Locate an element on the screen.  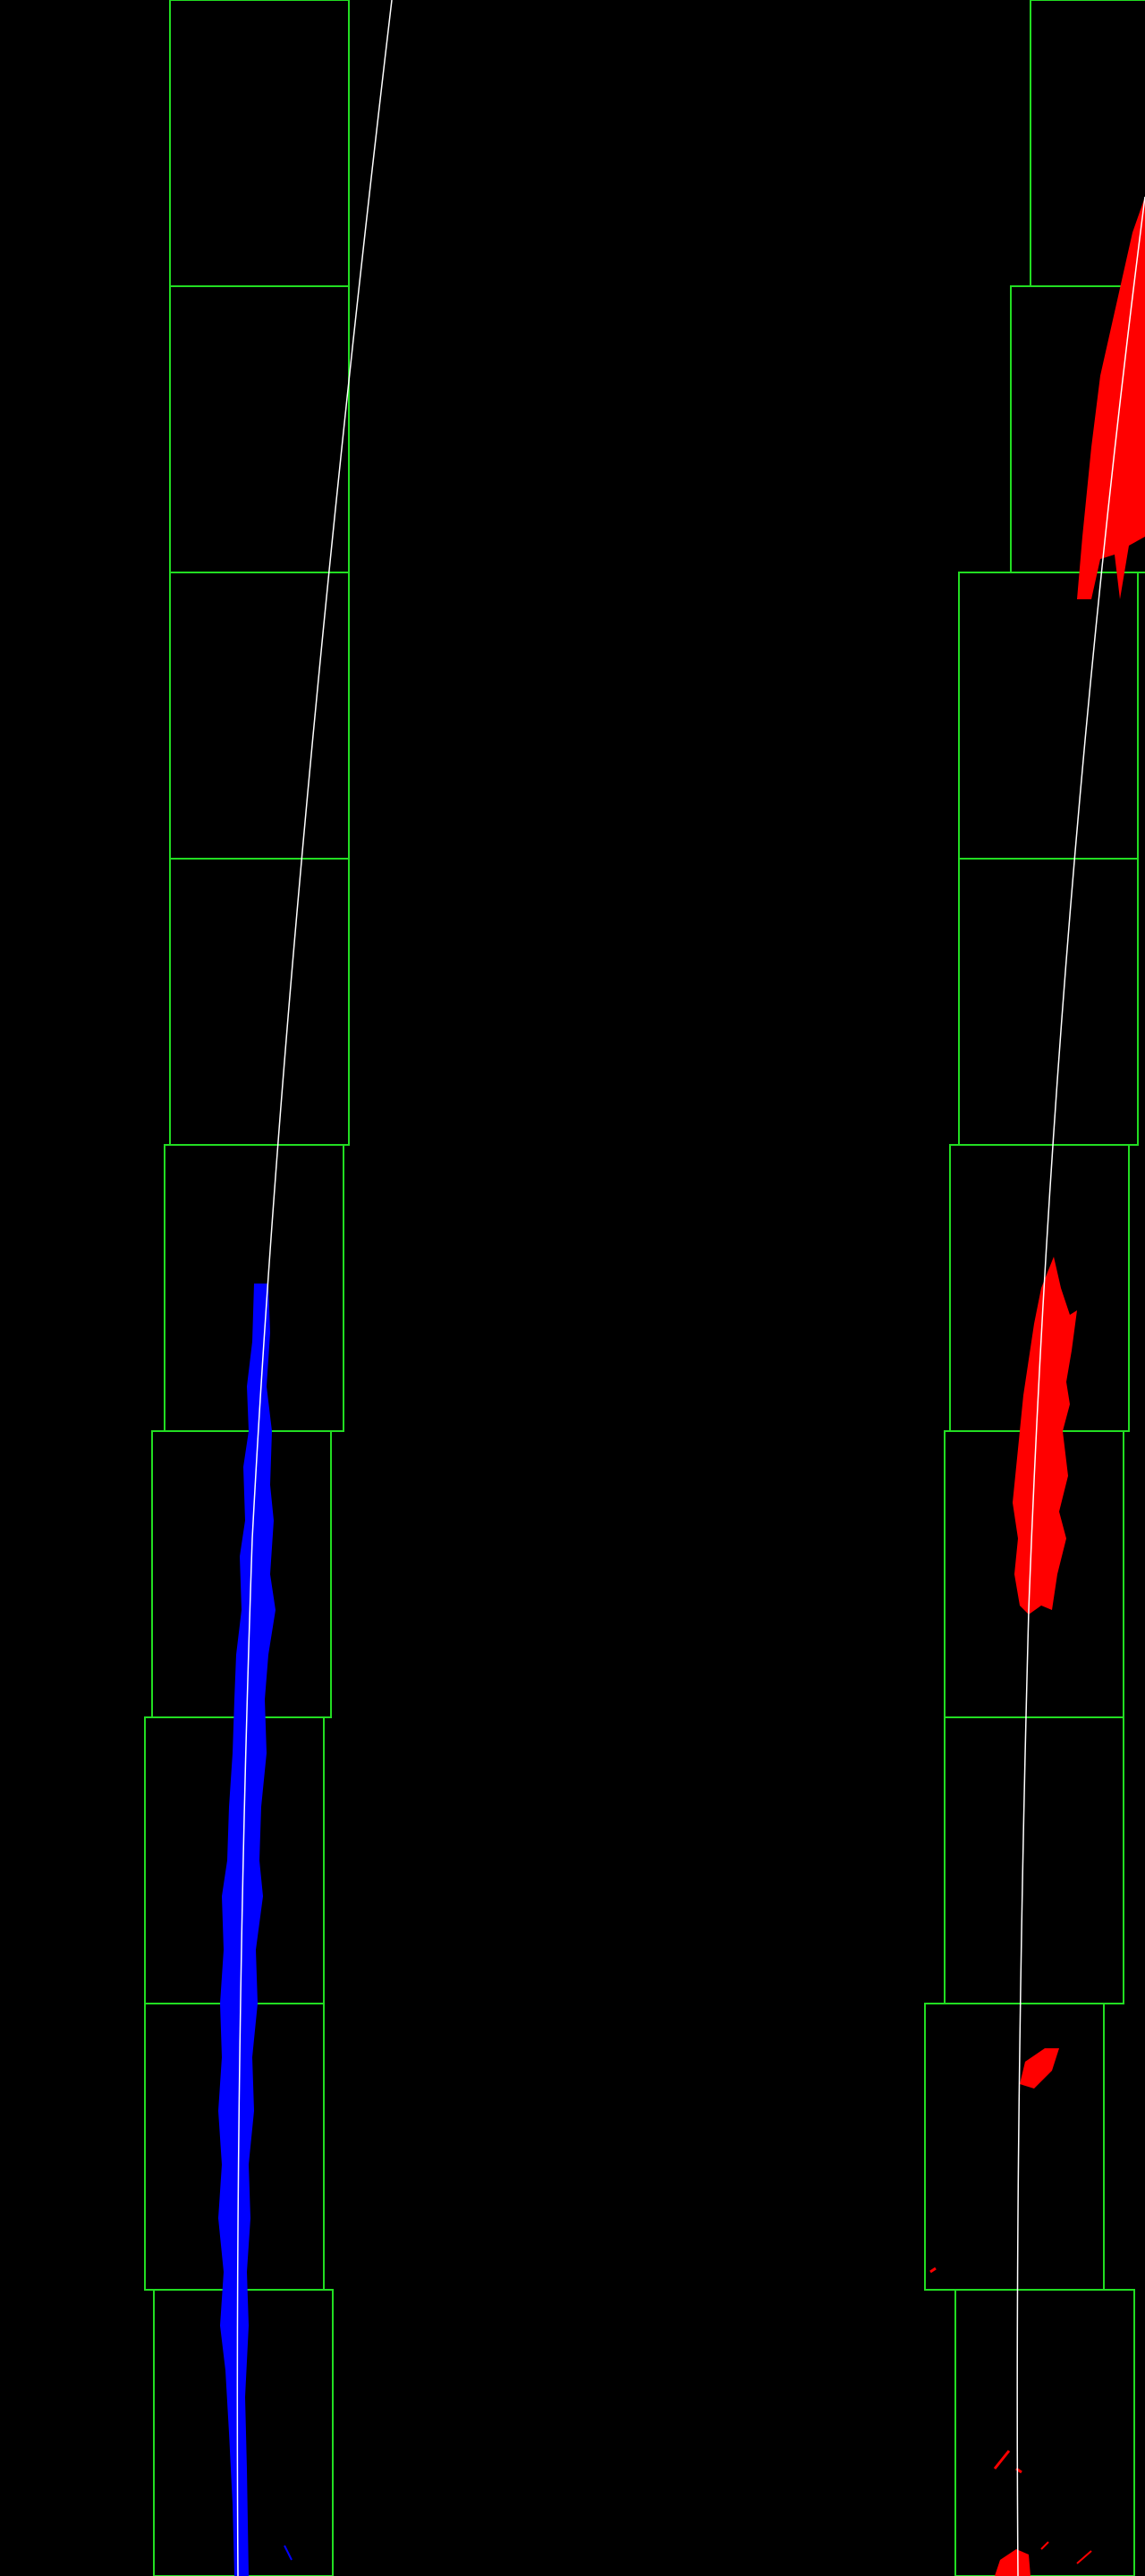
right-search-window is located at coordinates (1044, 2432).